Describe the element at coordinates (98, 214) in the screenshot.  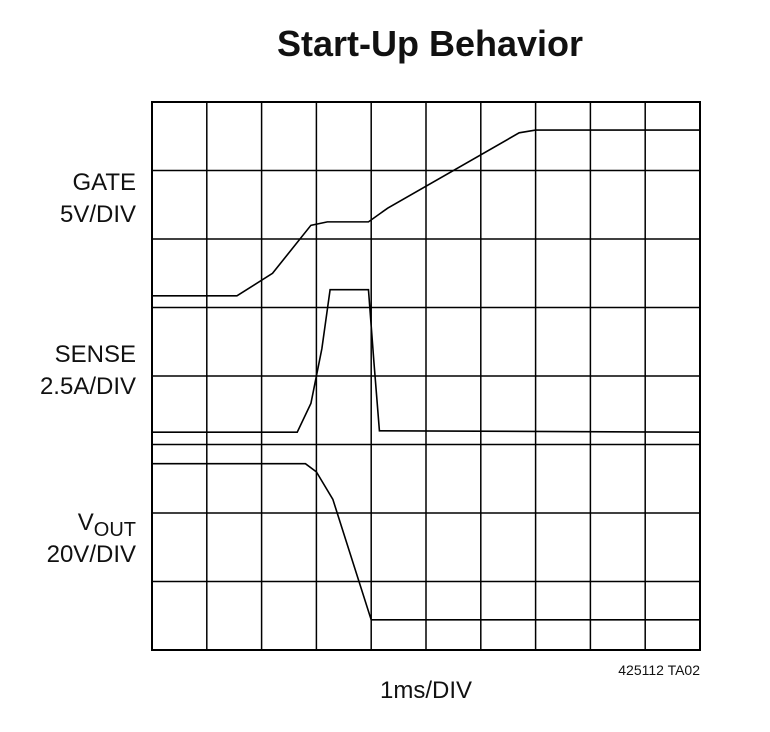
I see `trace-scale: 5V/DIV` at that location.